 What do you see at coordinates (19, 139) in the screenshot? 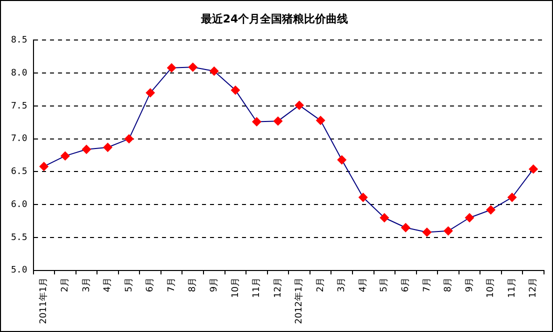
I see `y-tick-label: 7.0` at bounding box center [19, 139].